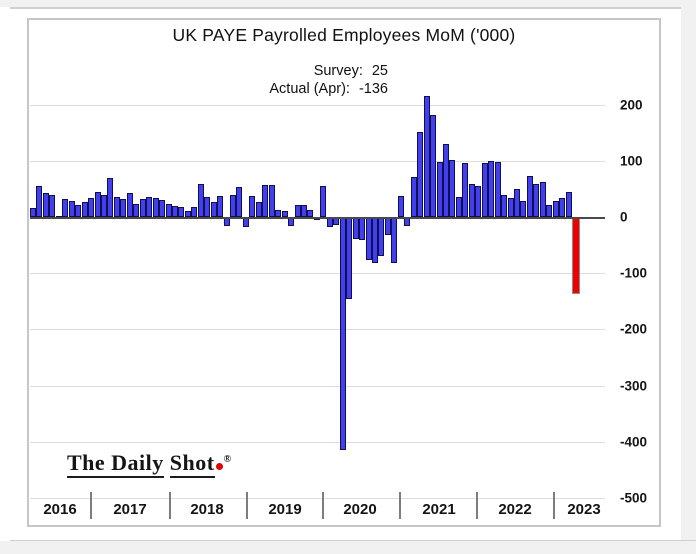  Describe the element at coordinates (373, 89) in the screenshot. I see `actual-value: -136` at that location.